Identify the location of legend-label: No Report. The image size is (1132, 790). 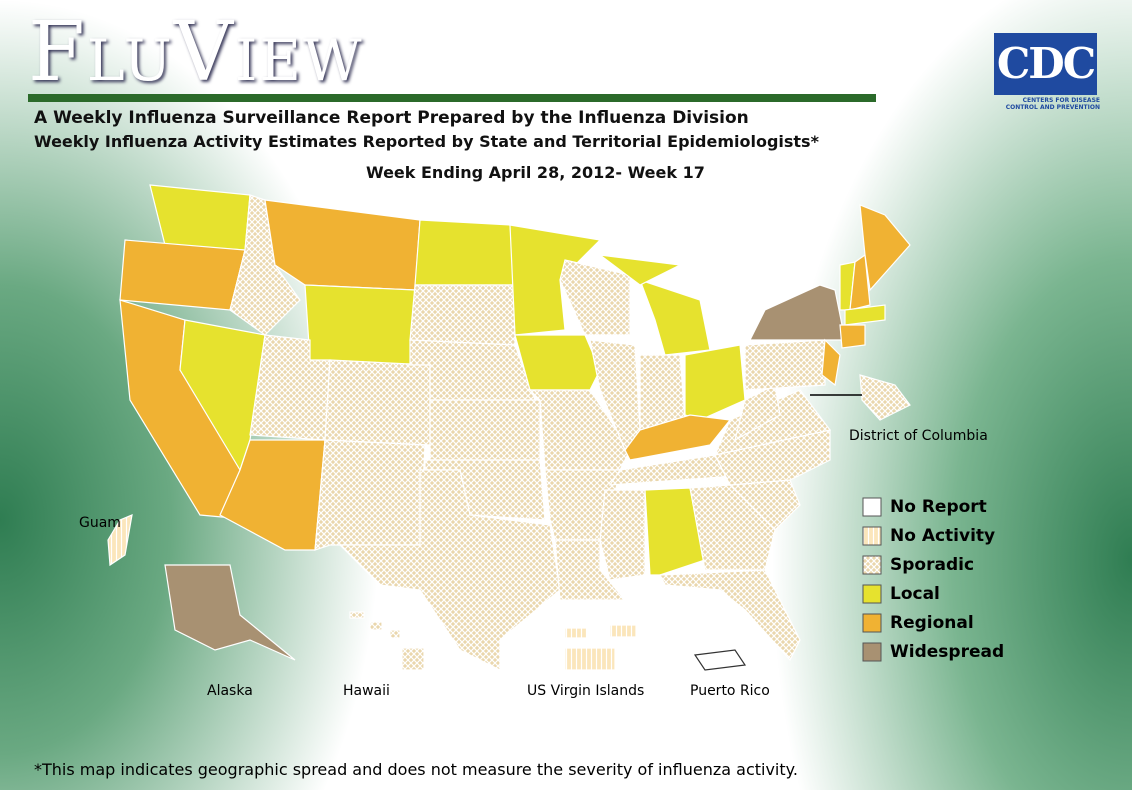
(938, 506).